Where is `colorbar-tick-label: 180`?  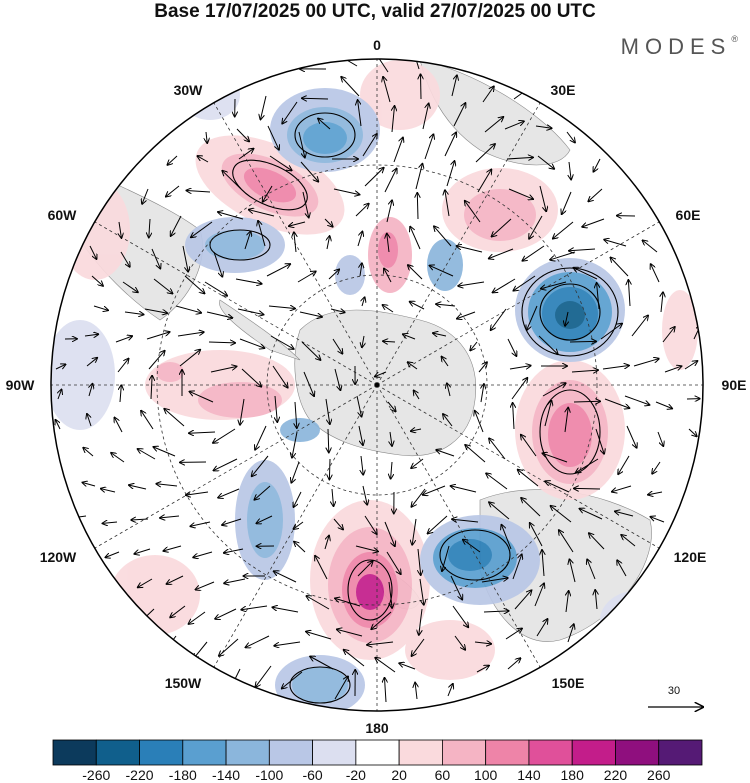
colorbar-tick-label: 180 is located at coordinates (573, 775).